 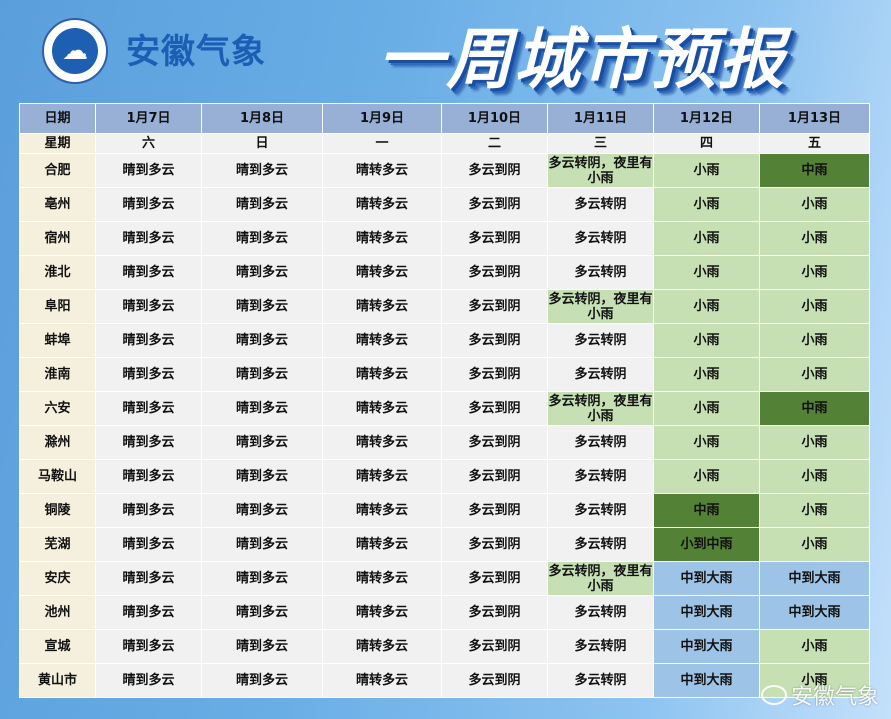 What do you see at coordinates (57, 118) in the screenshot?
I see `date-label: 日期` at bounding box center [57, 118].